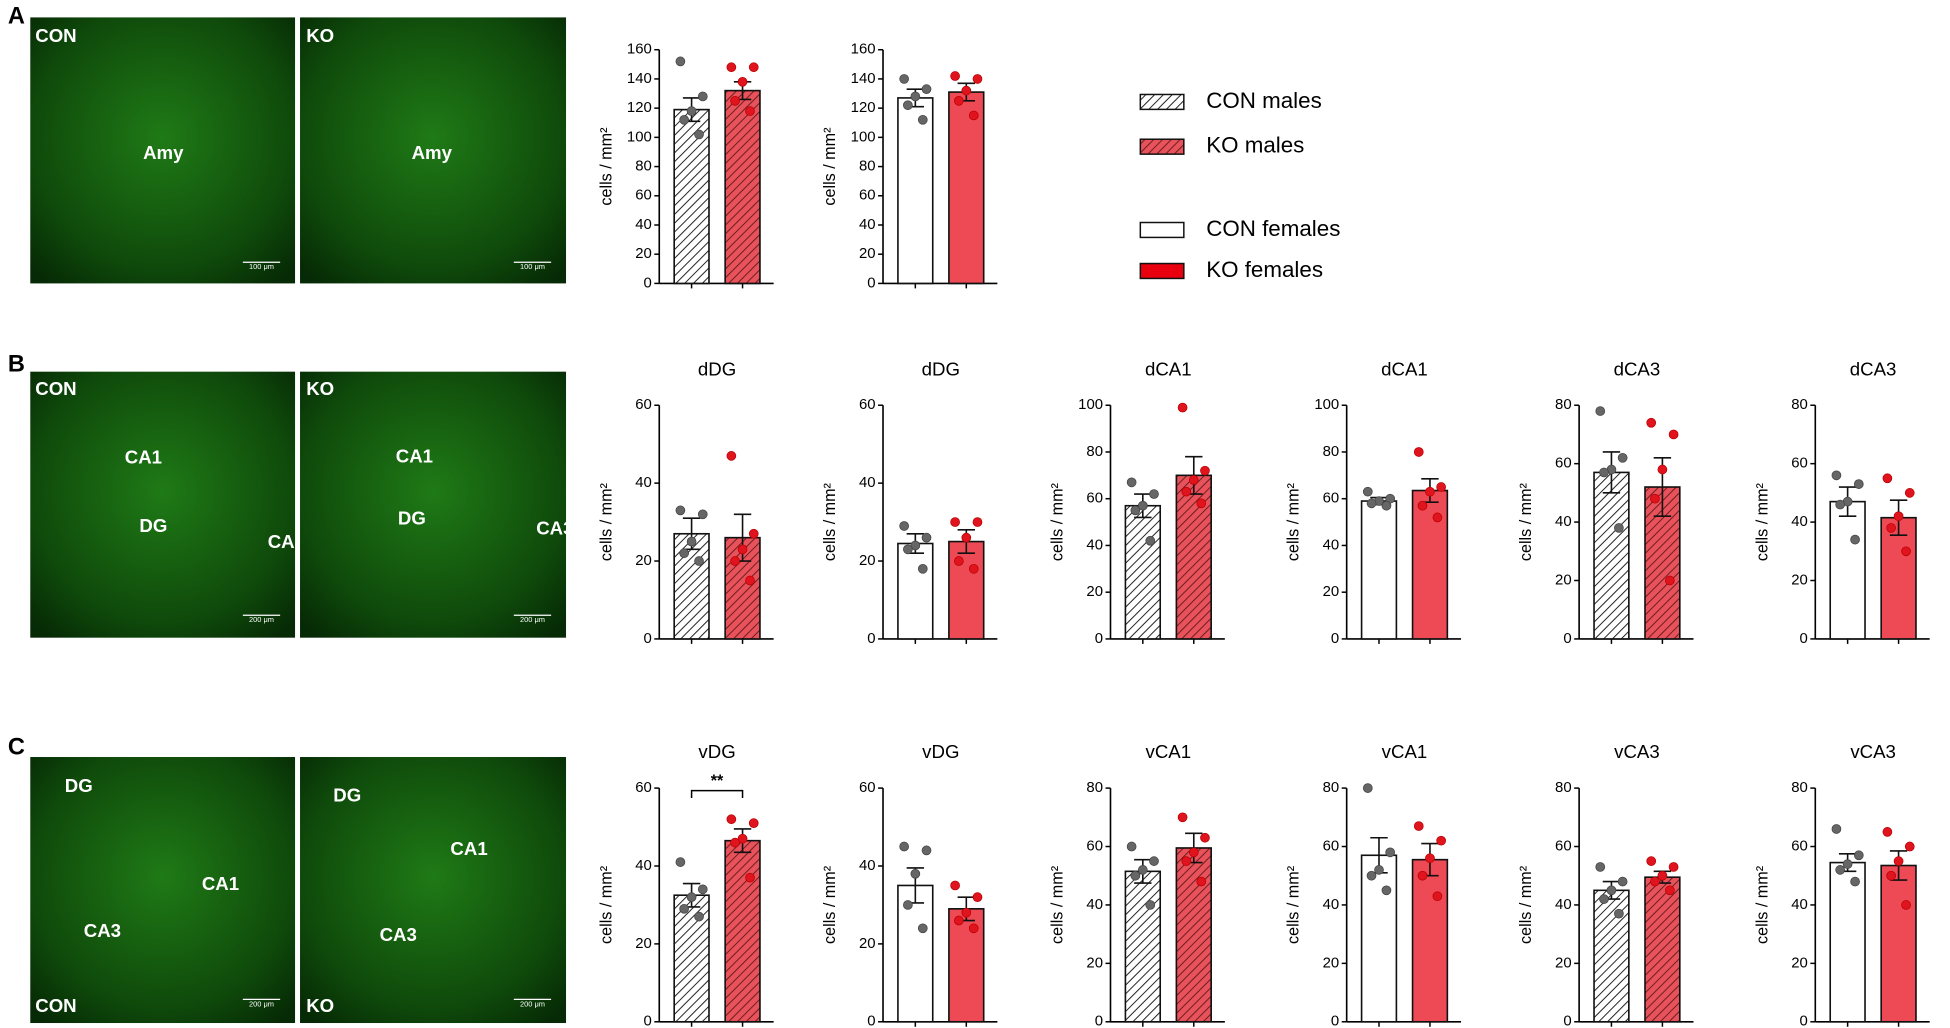 Image resolution: width=1950 pixels, height=1028 pixels. What do you see at coordinates (863, 50) in the screenshot?
I see `y-tick-label: 160` at bounding box center [863, 50].